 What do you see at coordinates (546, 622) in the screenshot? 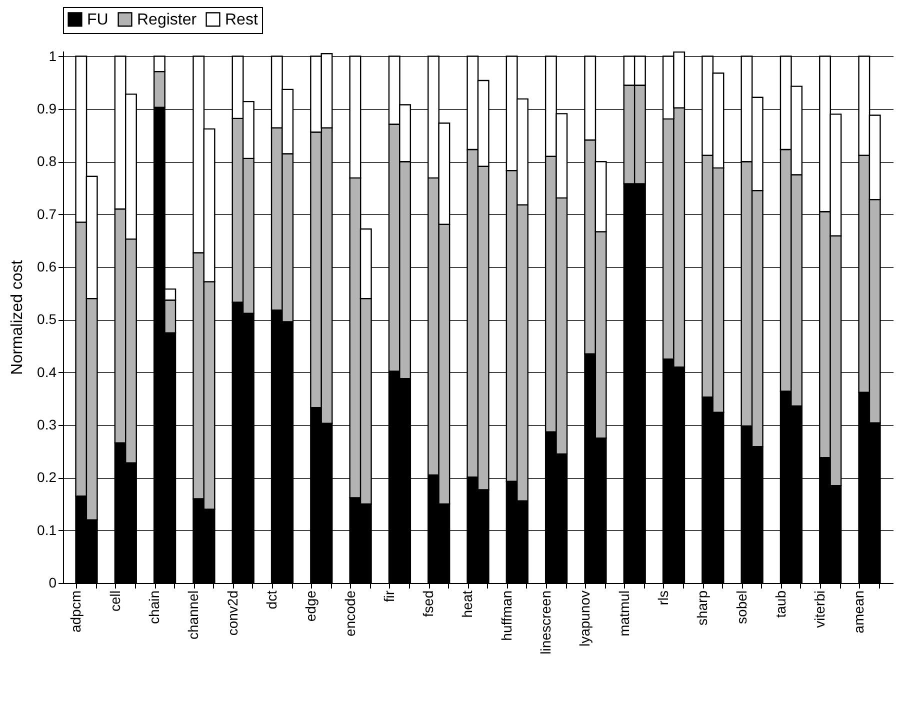
I see `x-tick-label: linescreen` at bounding box center [546, 622].